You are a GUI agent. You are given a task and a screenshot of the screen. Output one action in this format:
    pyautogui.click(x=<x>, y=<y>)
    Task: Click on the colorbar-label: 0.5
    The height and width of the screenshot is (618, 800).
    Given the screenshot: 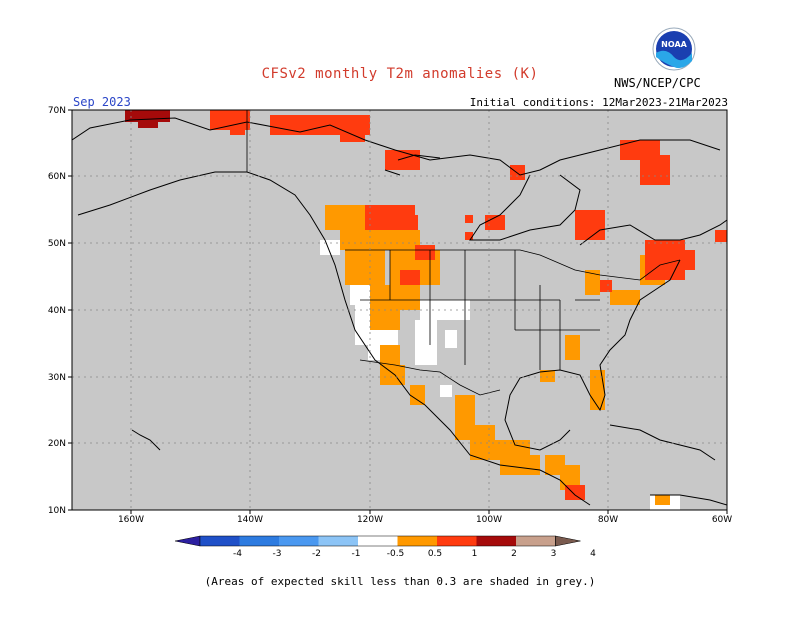 What is the action you would take?
    pyautogui.click(x=435, y=554)
    